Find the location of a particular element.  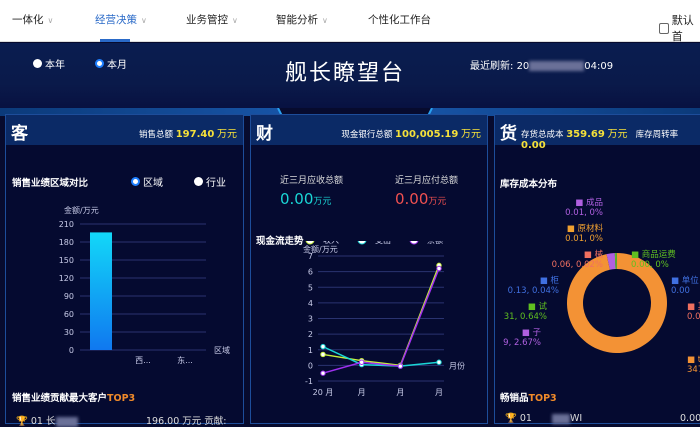

top-nav: 一体化 ∨ 经营决策∨ 业务管控 ∨ 智能分析∨ 个性化工作台 默认首 is located at coordinates (350, 21).